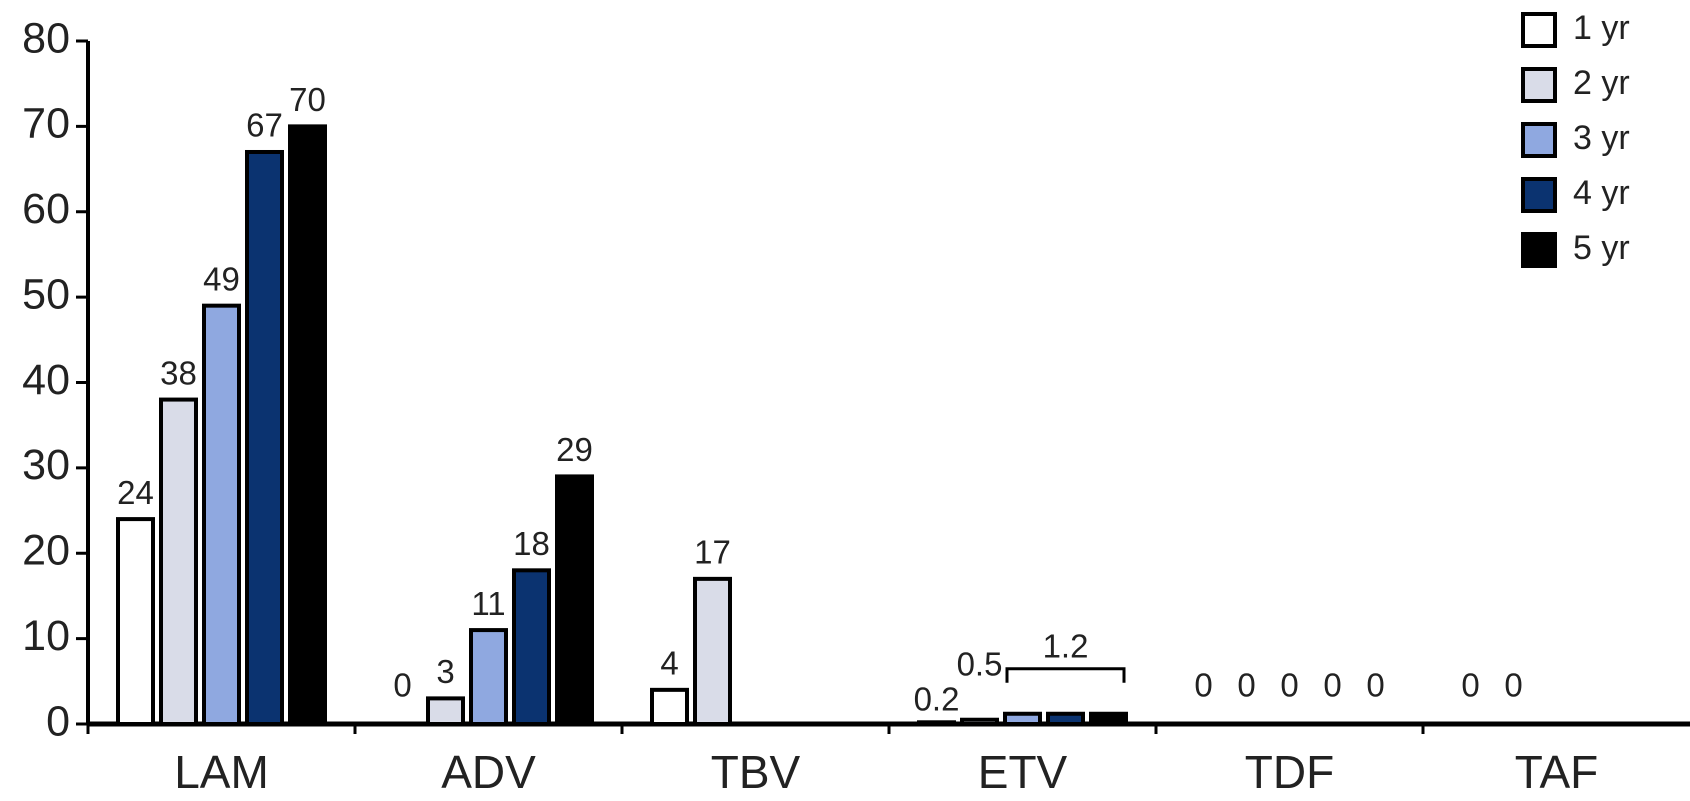 The height and width of the screenshot is (801, 1690). What do you see at coordinates (488, 603) in the screenshot?
I see `value-label: 11` at bounding box center [488, 603].